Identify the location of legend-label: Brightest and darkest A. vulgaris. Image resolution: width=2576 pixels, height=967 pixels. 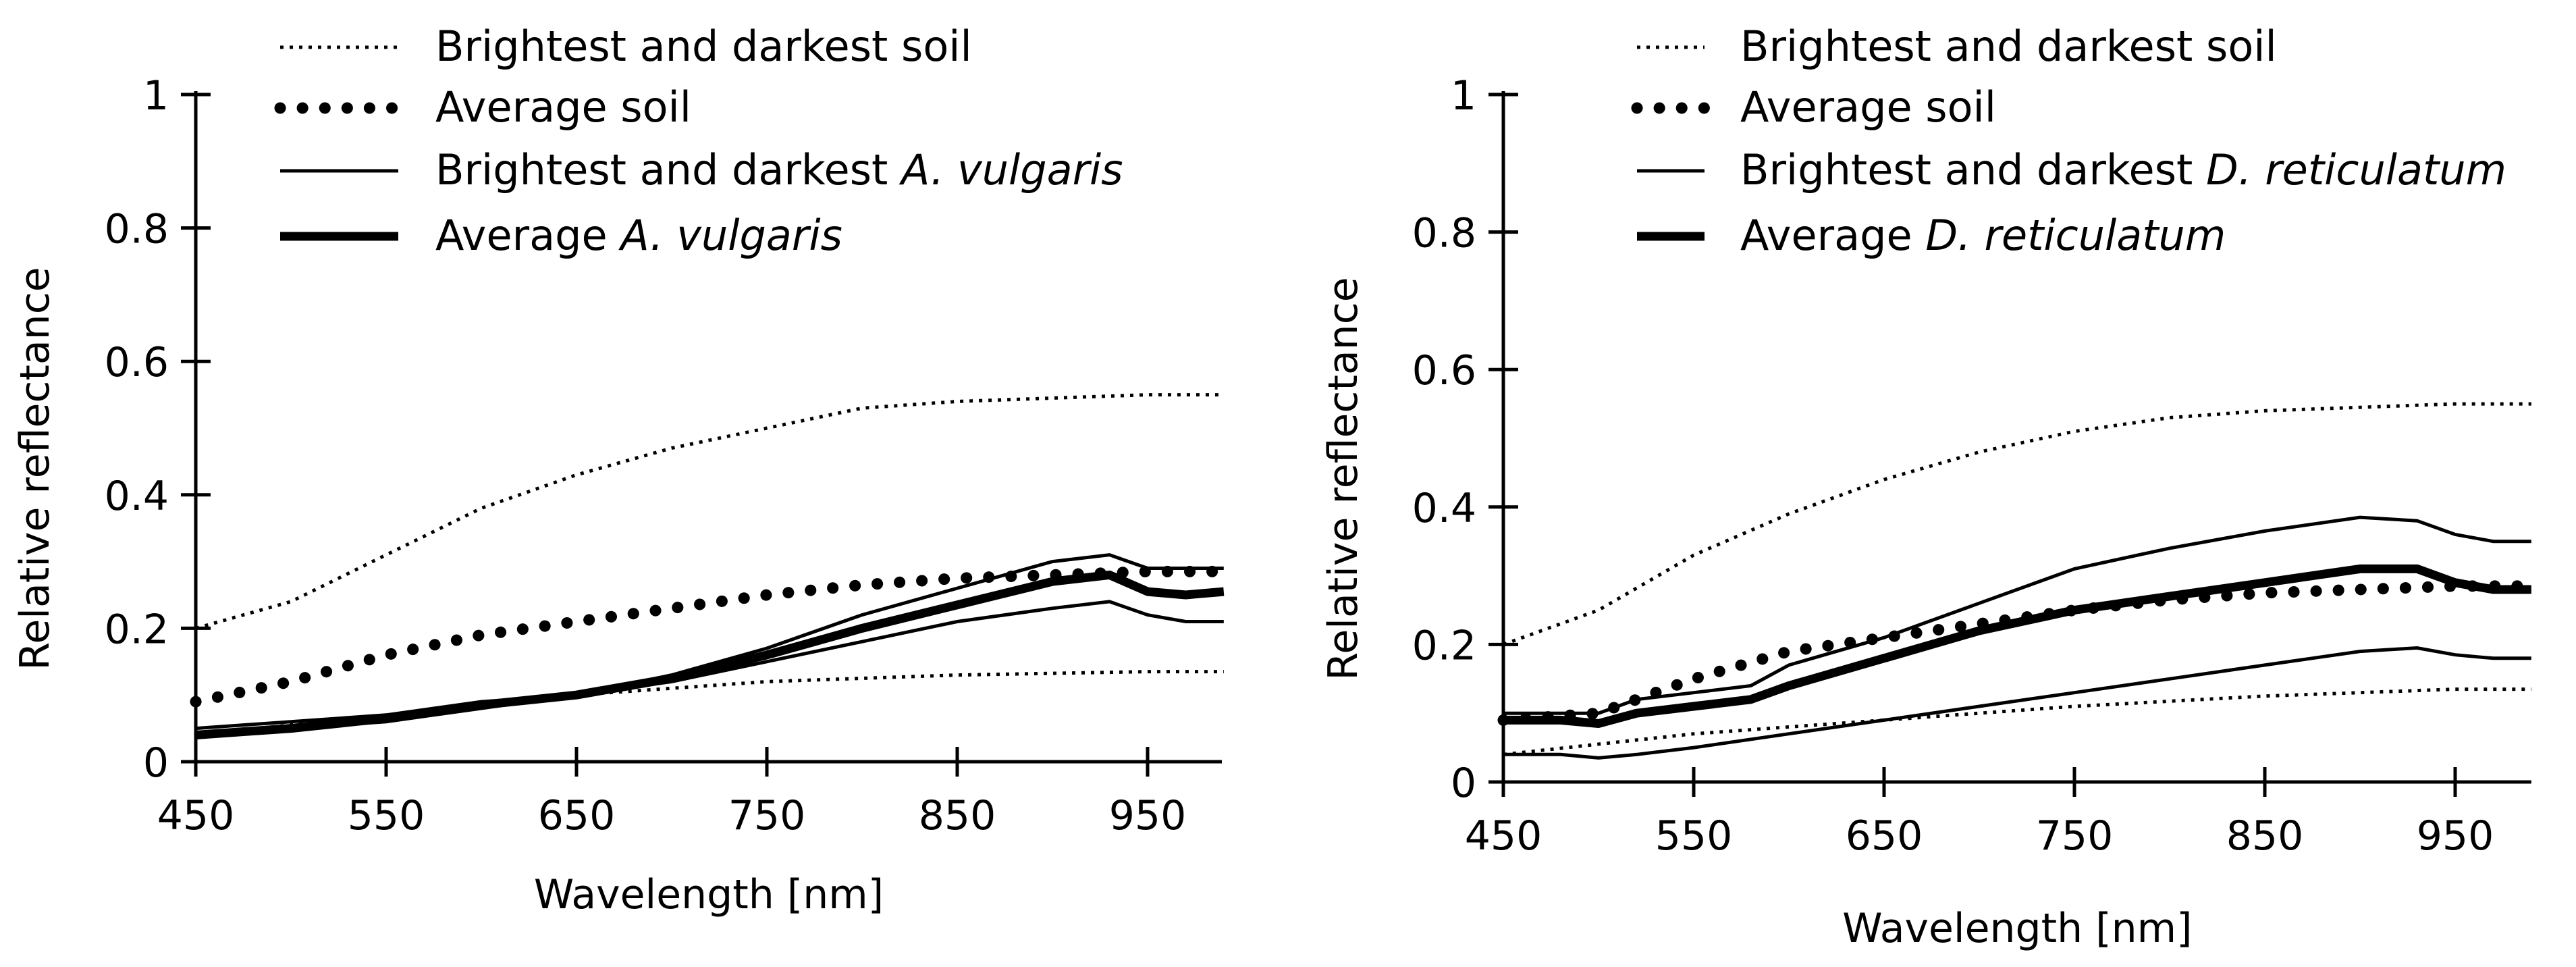
(779, 169).